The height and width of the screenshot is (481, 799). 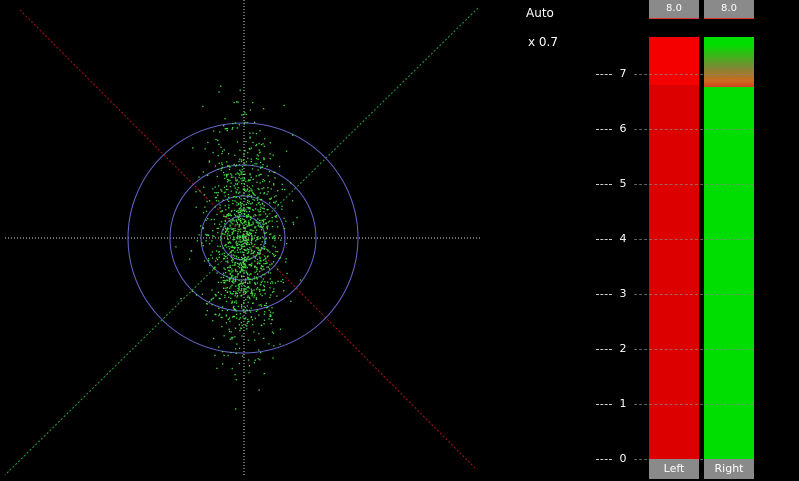 What do you see at coordinates (540, 13) in the screenshot?
I see `auto-mode-toggle: Auto` at bounding box center [540, 13].